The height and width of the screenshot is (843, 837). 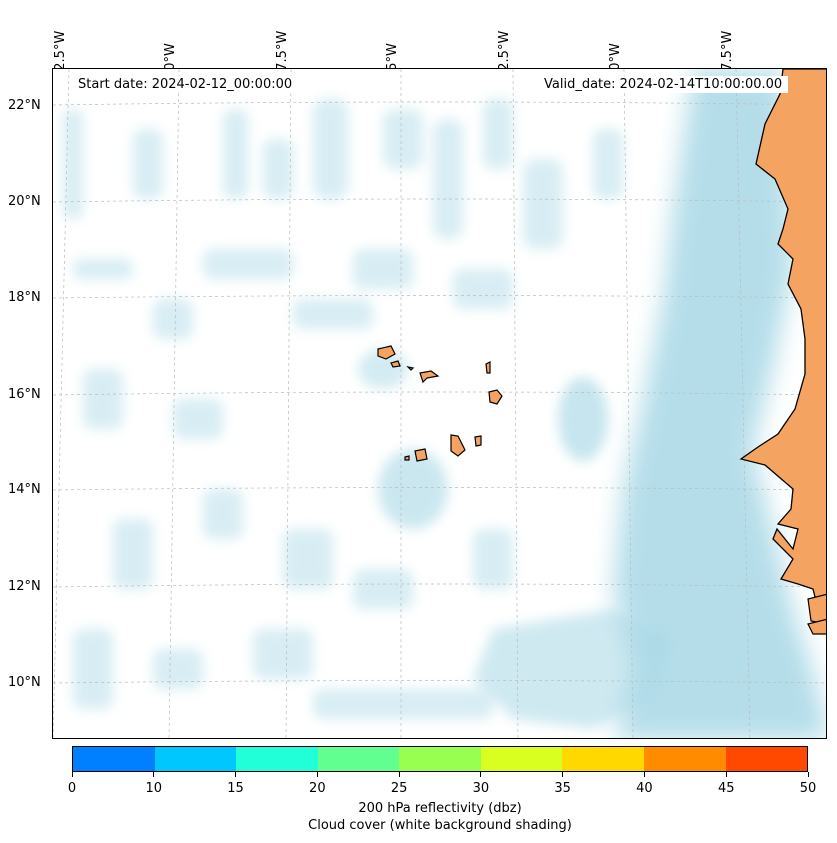 What do you see at coordinates (407, 458) in the screenshot?
I see `island-brava` at bounding box center [407, 458].